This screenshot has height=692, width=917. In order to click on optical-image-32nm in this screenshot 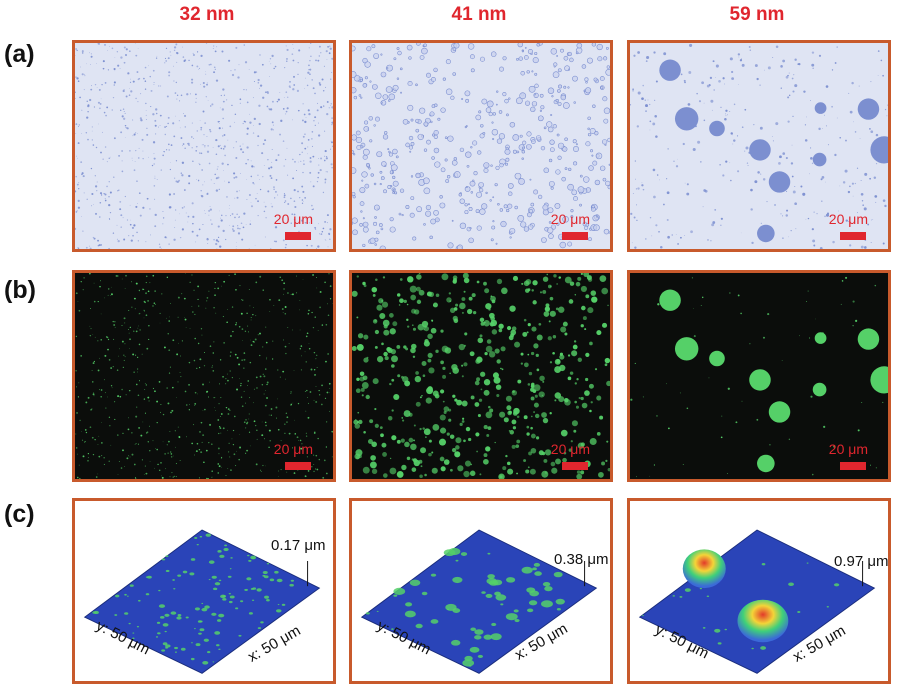, I will do `click(204, 146)`.